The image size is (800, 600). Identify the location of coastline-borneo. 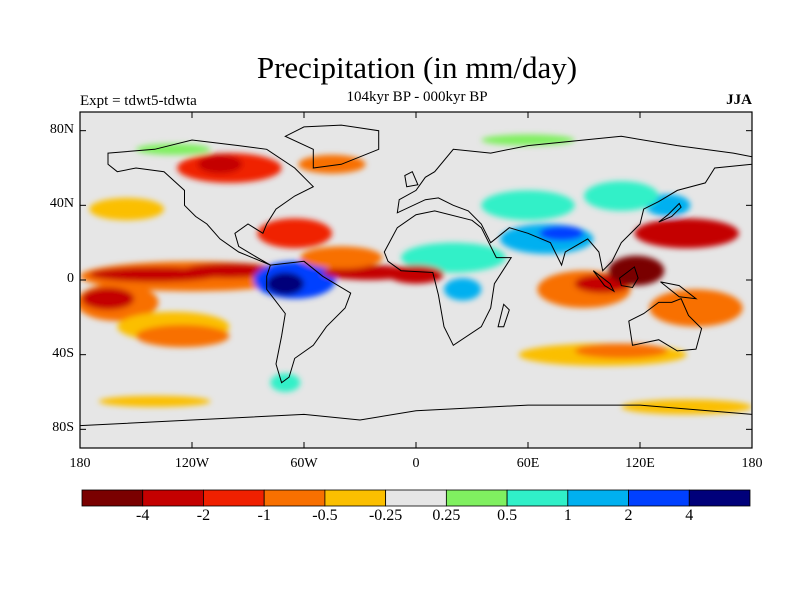
(628, 277).